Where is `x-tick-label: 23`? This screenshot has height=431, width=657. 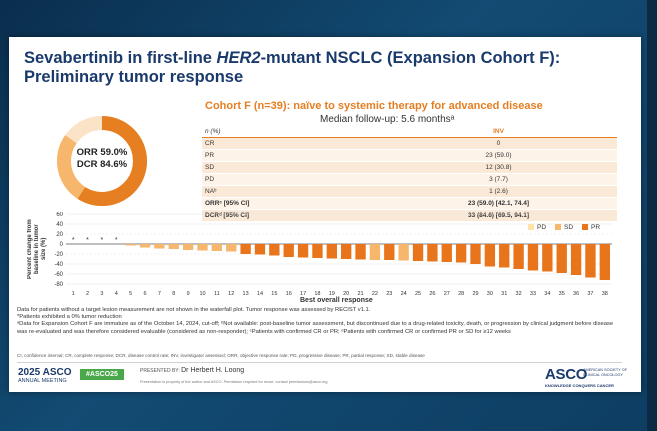 x-tick-label: 23 is located at coordinates (389, 294).